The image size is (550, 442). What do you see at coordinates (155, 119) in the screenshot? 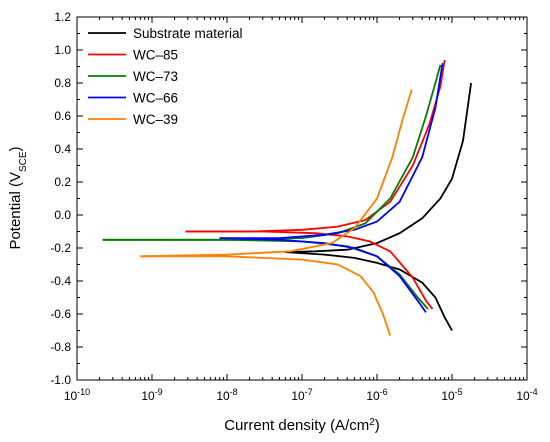
I see `legend-label: WC–39` at bounding box center [155, 119].